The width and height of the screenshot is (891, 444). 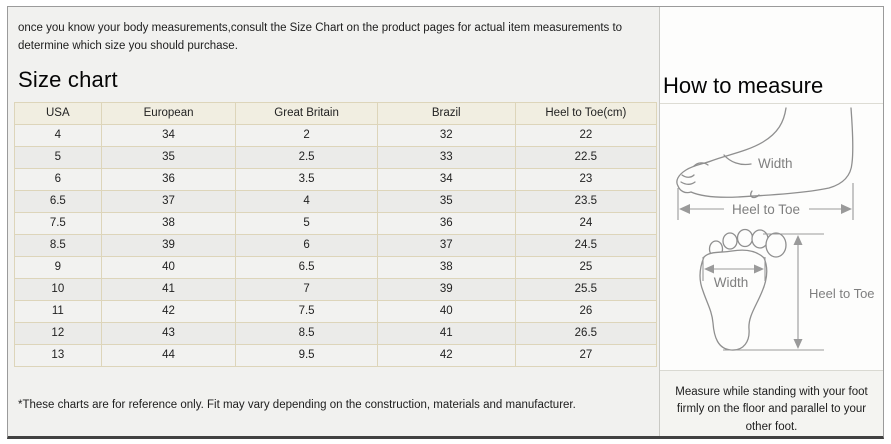 I want to click on table-cell: 13, so click(x=58, y=355).